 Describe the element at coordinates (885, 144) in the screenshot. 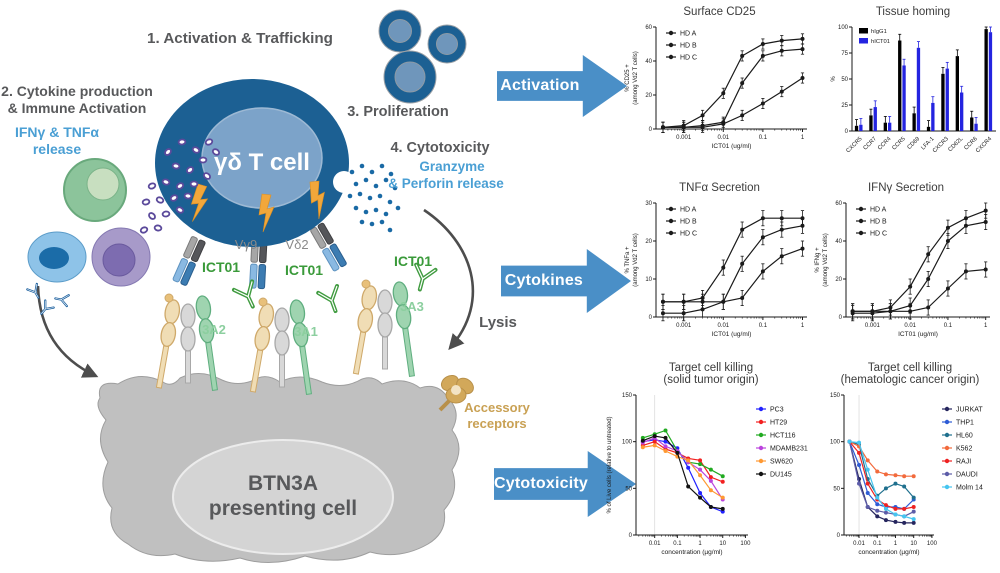

I see `svg-text: CCR4` at that location.